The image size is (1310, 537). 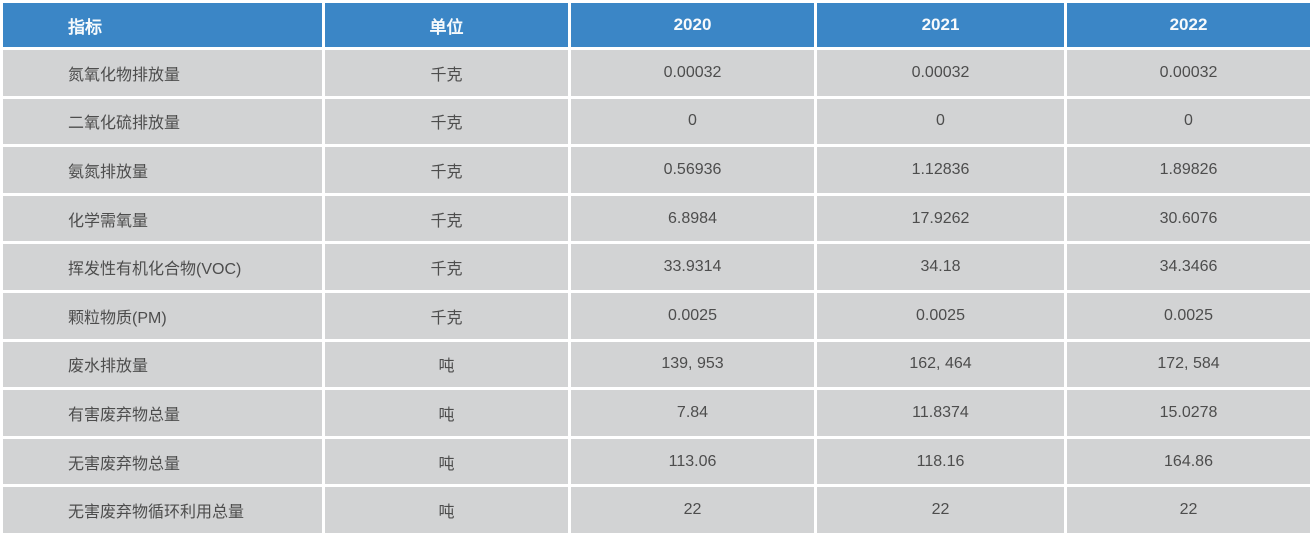 I want to click on row-label: 废水排放量, so click(x=162, y=364).